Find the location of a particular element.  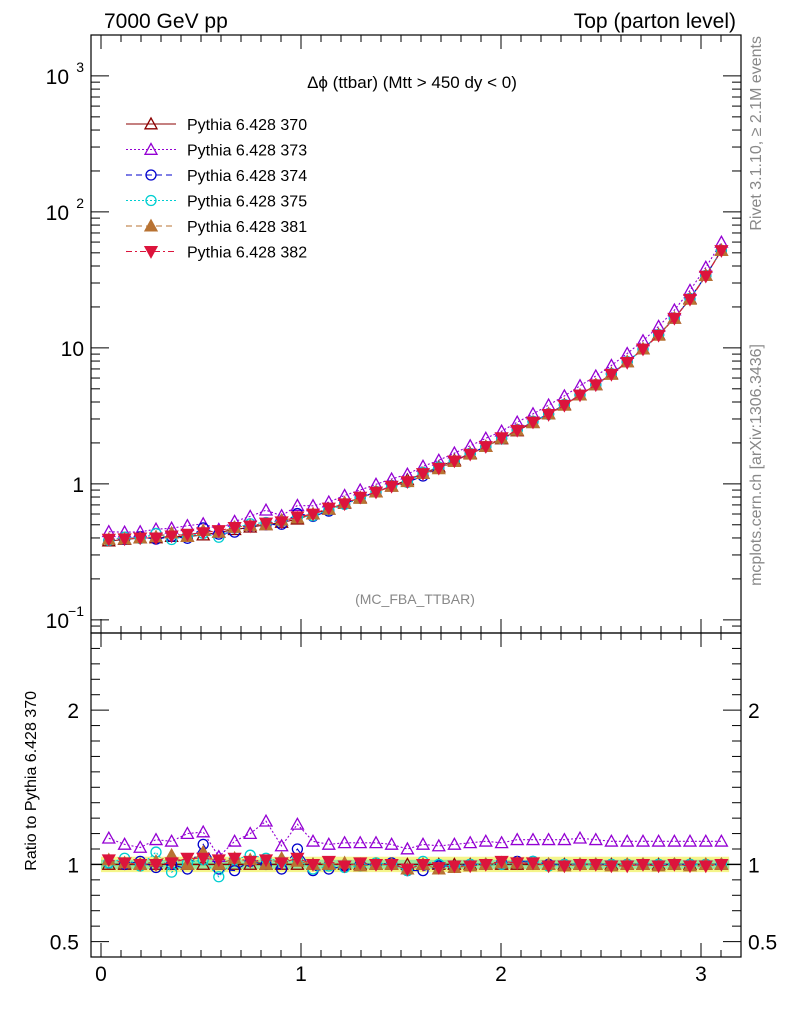

legend-entry: Pythia 6.428 382 is located at coordinates (216, 253).